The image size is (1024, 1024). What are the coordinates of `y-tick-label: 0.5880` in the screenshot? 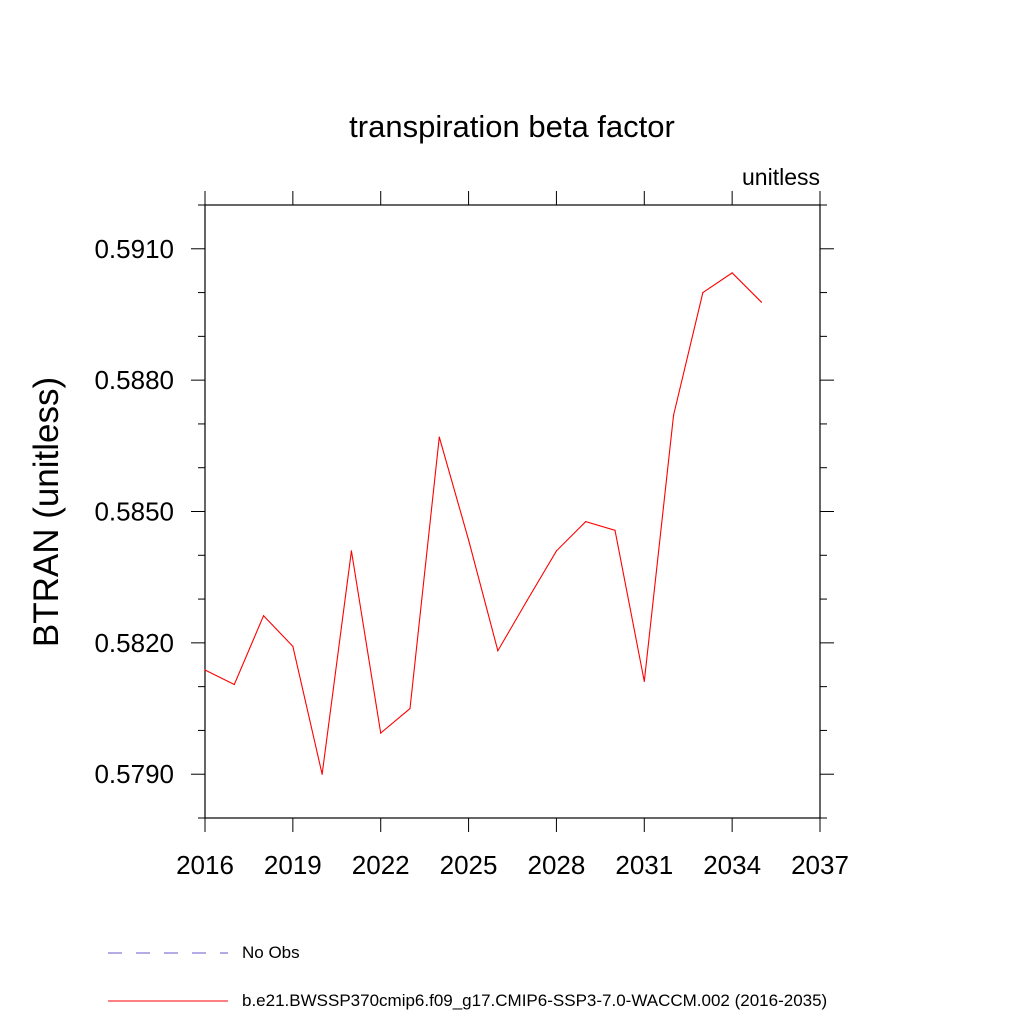 It's located at (134, 380).